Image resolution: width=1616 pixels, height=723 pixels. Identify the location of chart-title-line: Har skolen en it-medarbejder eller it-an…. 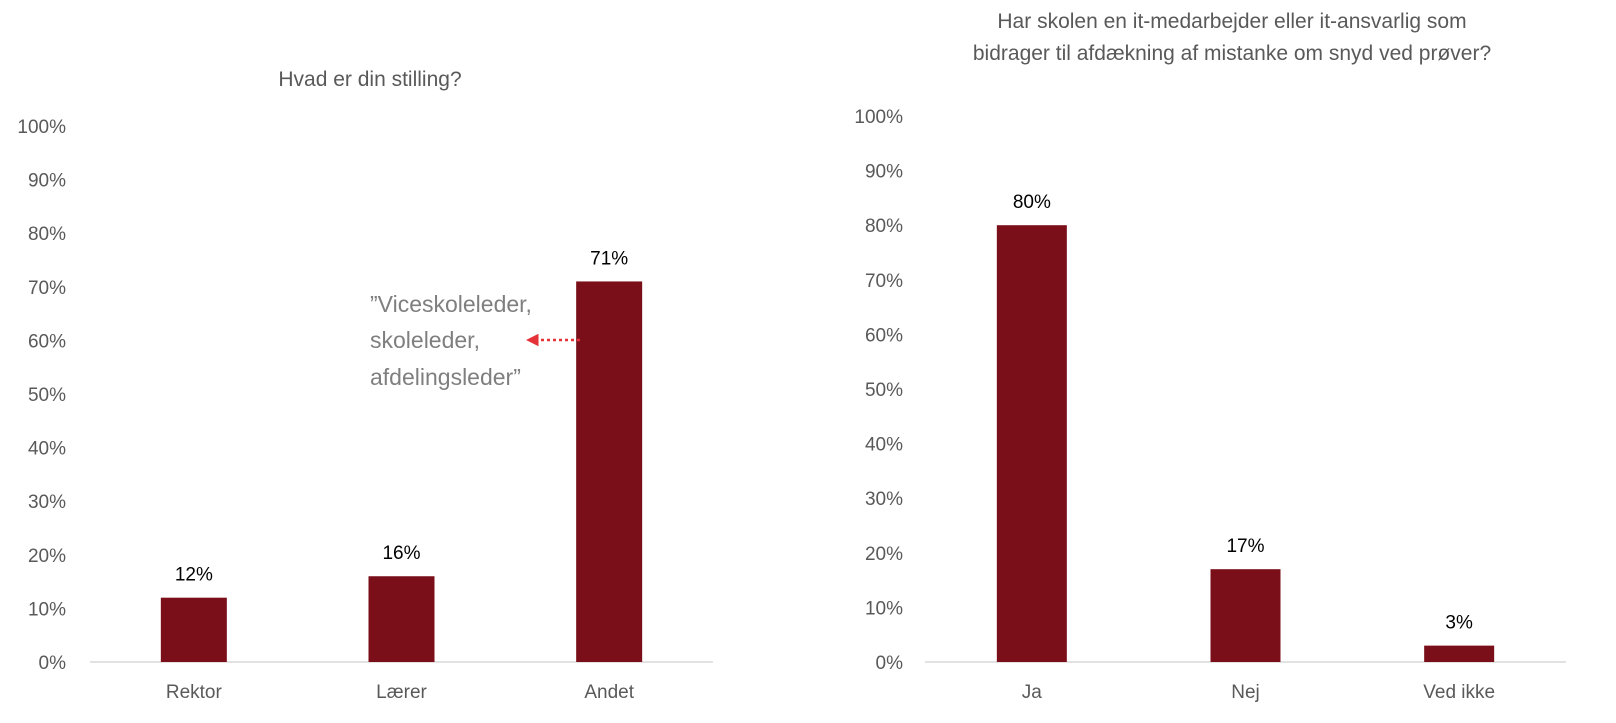
(1231, 21).